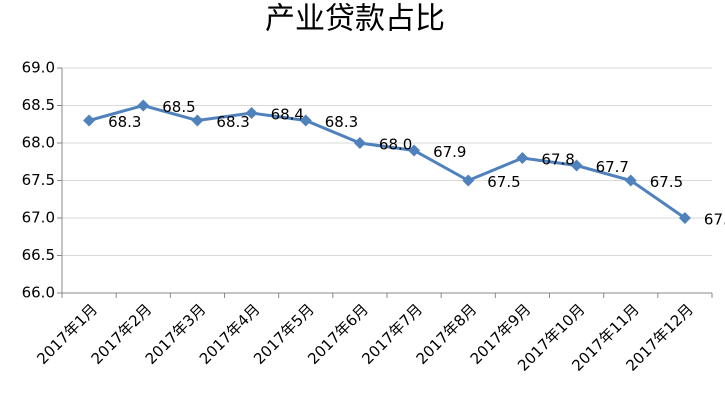  What do you see at coordinates (557, 160) in the screenshot?
I see `data-label: 67.8` at bounding box center [557, 160].